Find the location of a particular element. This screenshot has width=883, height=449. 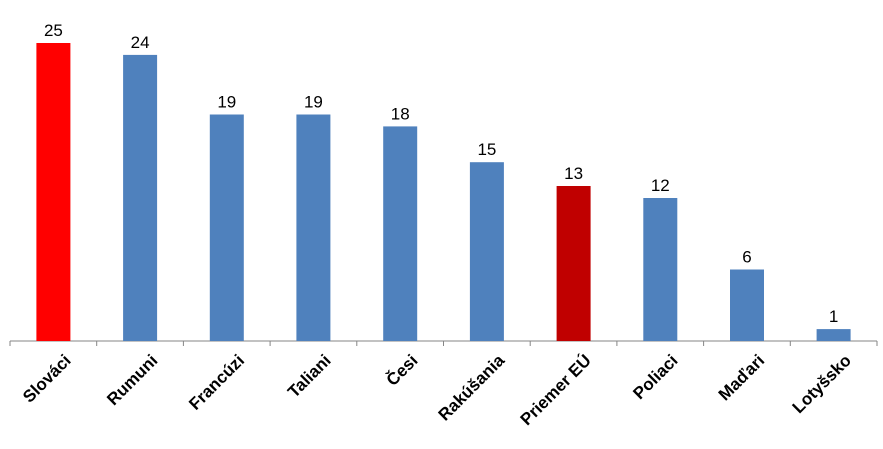

category-label-8: Poliaci is located at coordinates (655, 377).